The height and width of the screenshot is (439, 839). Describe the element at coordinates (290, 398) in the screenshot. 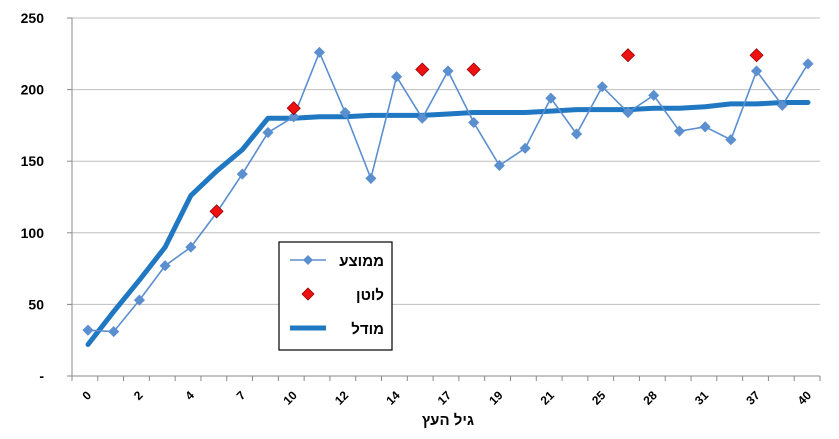

I see `x-tick-label-10: 10` at that location.